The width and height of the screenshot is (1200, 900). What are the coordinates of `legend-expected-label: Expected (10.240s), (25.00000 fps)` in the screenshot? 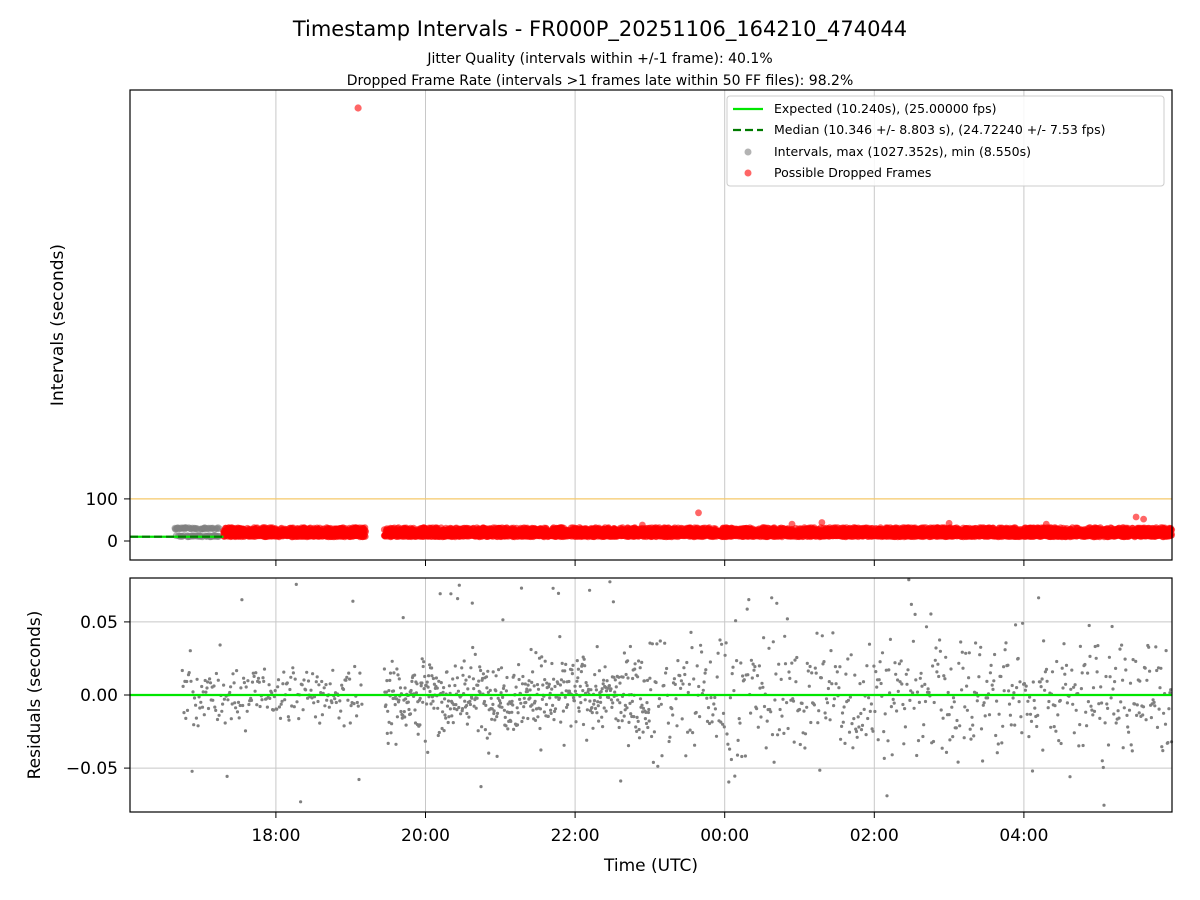 It's located at (885, 108).